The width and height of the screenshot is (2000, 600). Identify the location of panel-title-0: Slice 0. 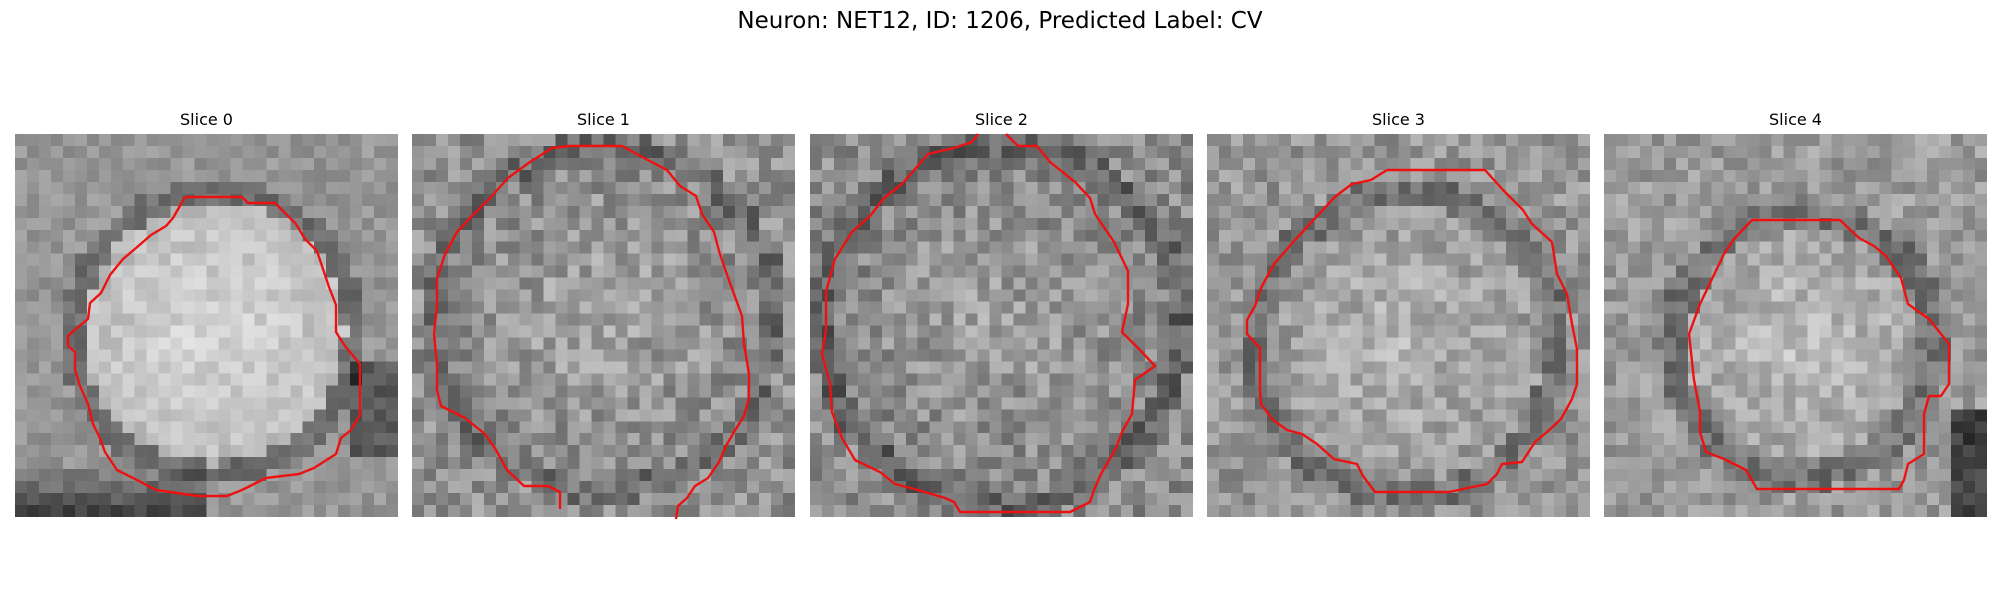
(206, 119).